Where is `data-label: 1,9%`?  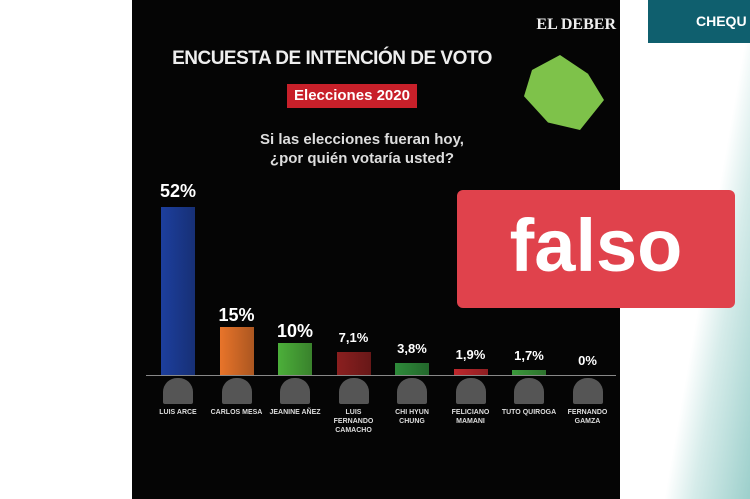
data-label: 1,9% is located at coordinates (470, 354).